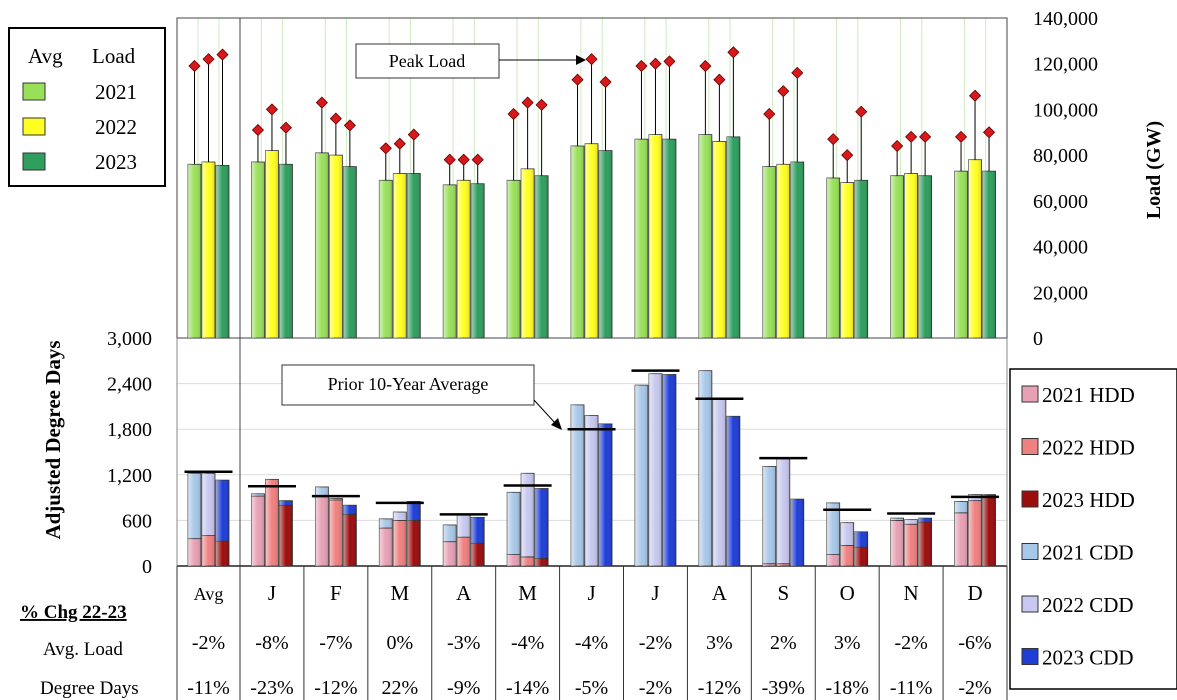  What do you see at coordinates (336, 593) in the screenshot?
I see `month-label: F` at bounding box center [336, 593].